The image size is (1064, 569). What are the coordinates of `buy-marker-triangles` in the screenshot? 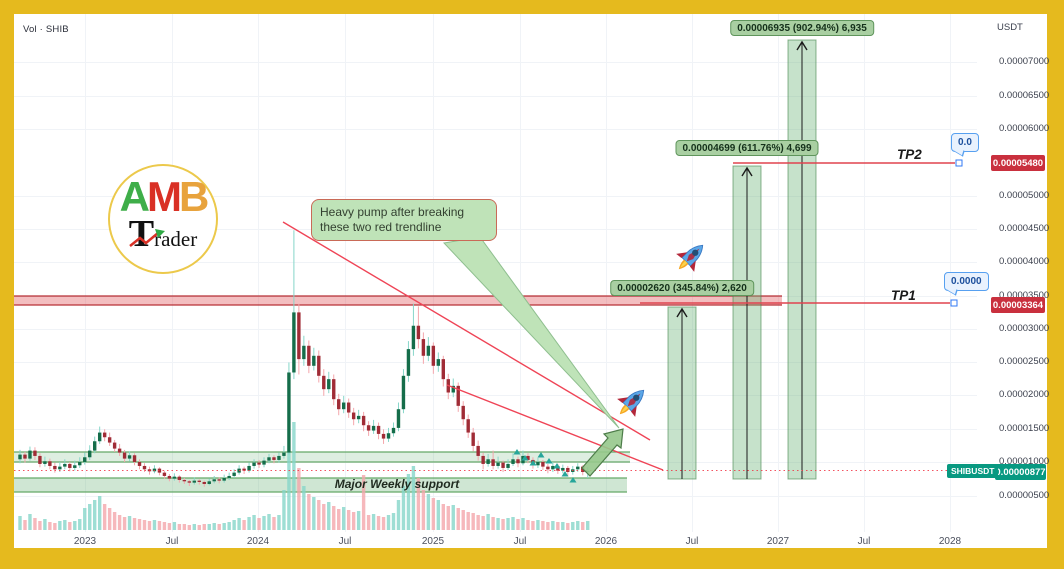 It's located at (545, 466).